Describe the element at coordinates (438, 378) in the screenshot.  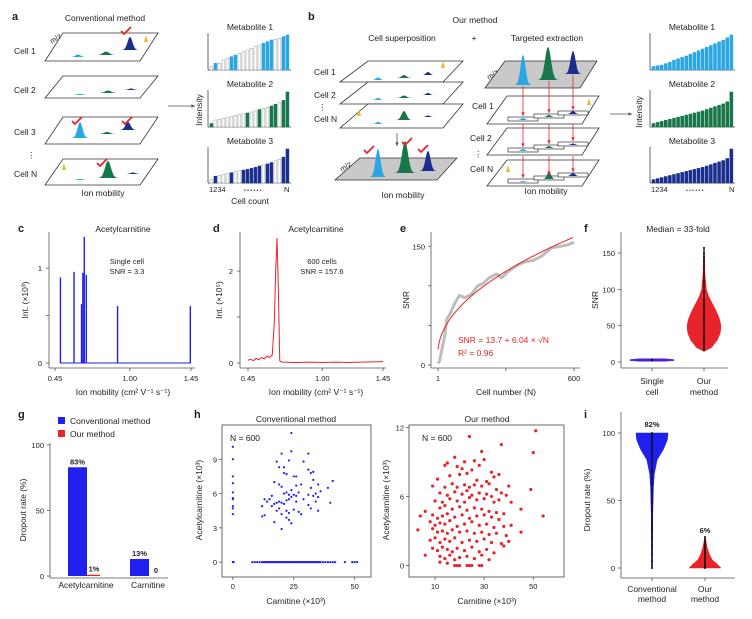
I see `tick-label: 1` at that location.